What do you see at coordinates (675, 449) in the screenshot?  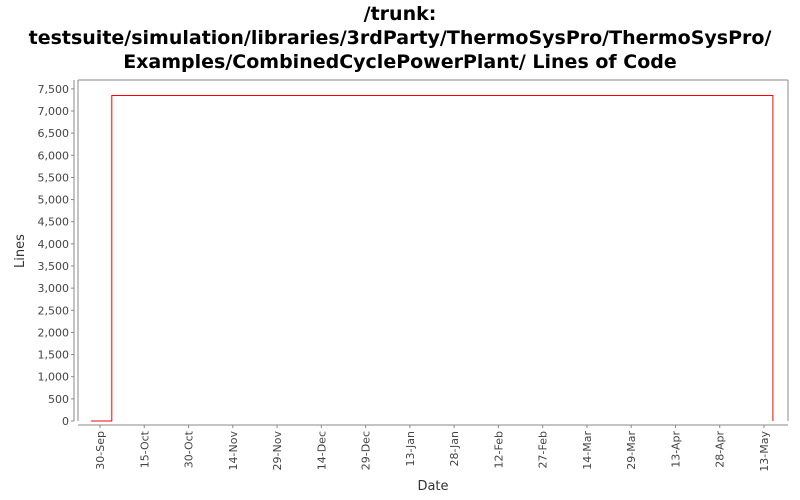 I see `x-tick-label: 13-Apr` at bounding box center [675, 449].